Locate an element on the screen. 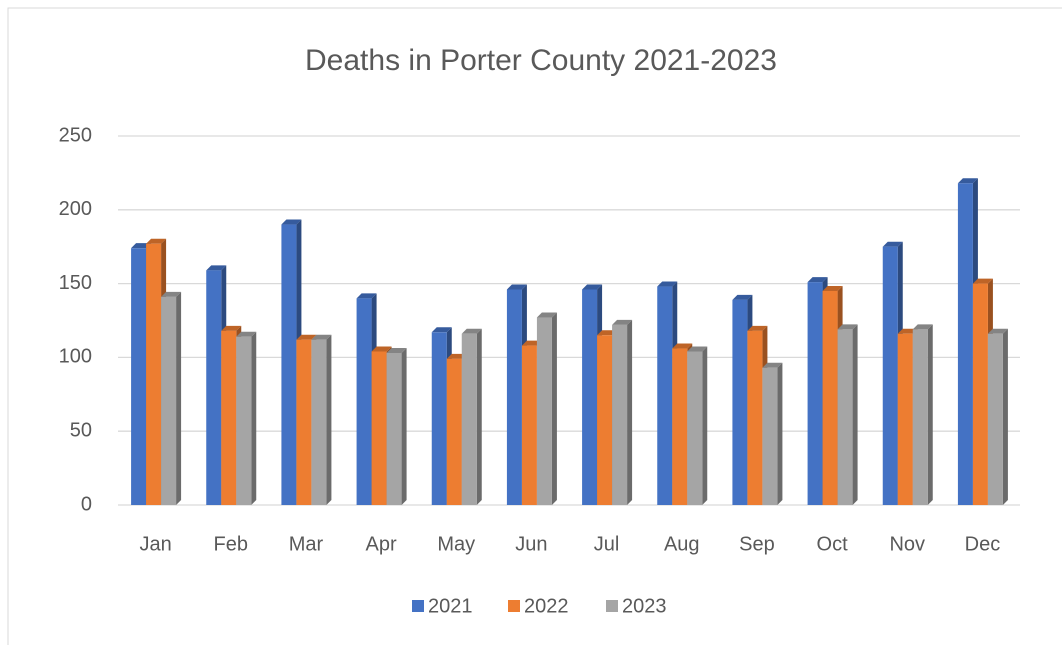 Image resolution: width=1062 pixels, height=645 pixels. x-tick-label: Mar is located at coordinates (306, 544).